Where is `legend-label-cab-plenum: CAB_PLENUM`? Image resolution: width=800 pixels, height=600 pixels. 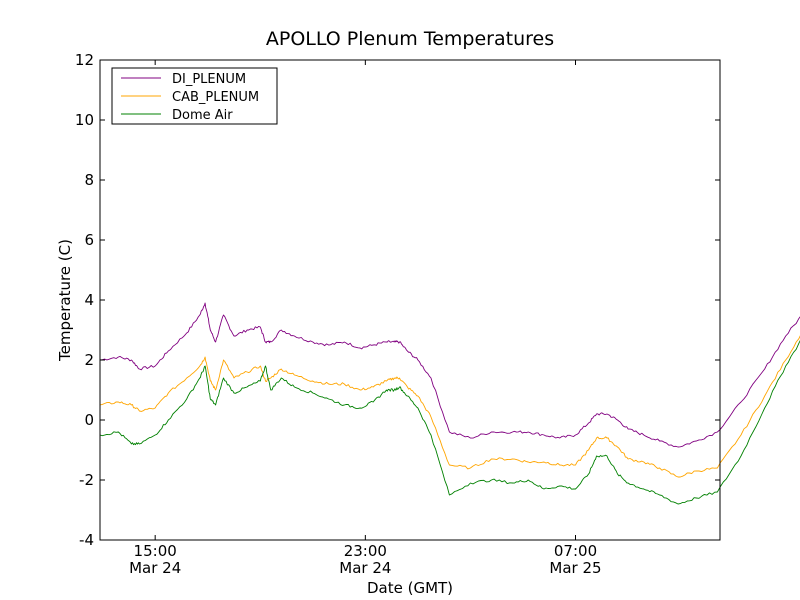
legend-label-cab-plenum: CAB_PLENUM is located at coordinates (215, 97).